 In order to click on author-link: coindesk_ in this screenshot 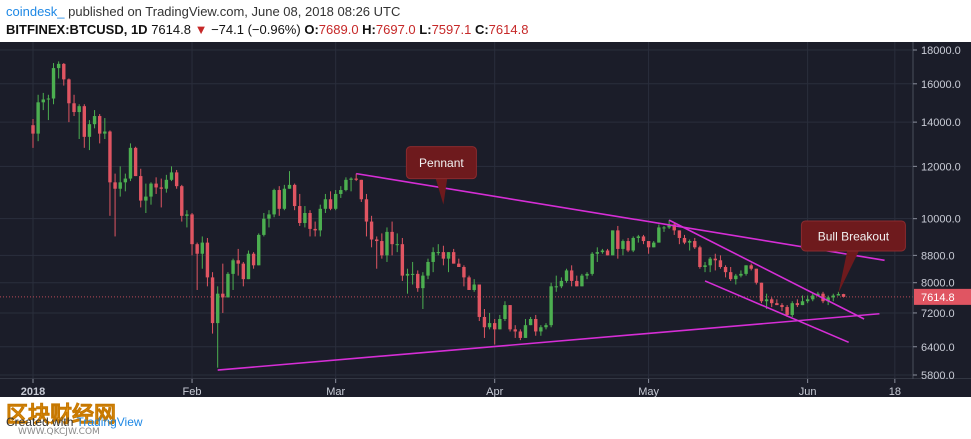, I will do `click(35, 11)`.